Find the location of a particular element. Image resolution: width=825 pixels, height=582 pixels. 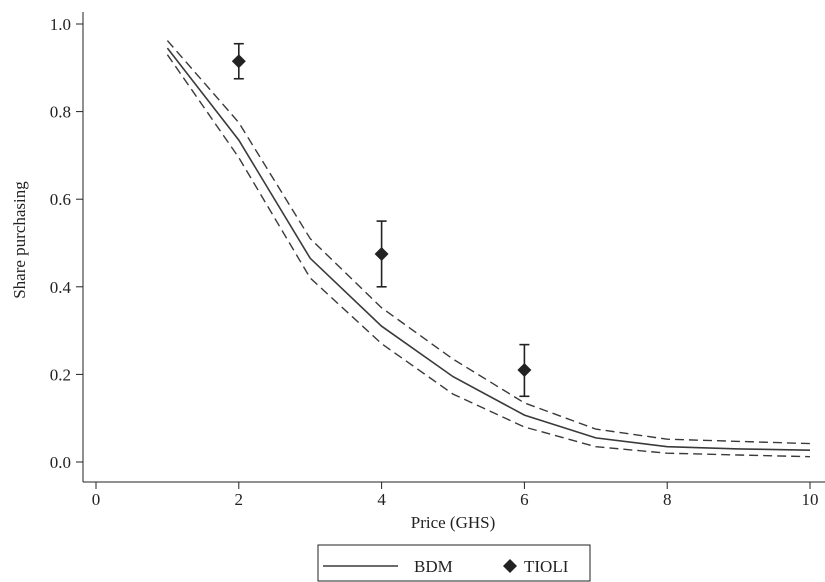

y-tick-label: 0.8 is located at coordinates (60, 112).